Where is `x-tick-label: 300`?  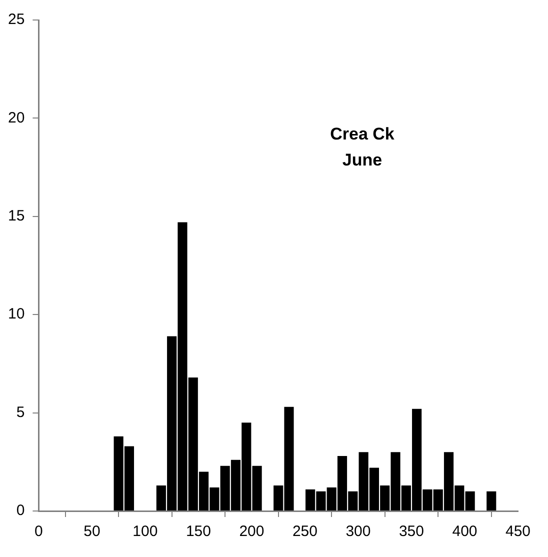
x-tick-label: 300 is located at coordinates (358, 531).